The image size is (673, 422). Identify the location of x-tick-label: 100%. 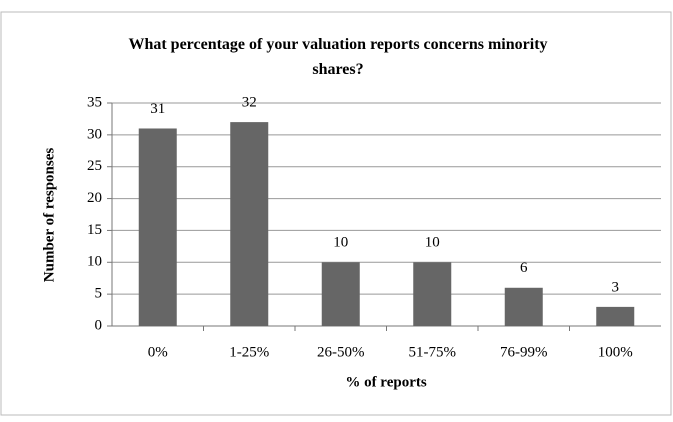
(615, 352).